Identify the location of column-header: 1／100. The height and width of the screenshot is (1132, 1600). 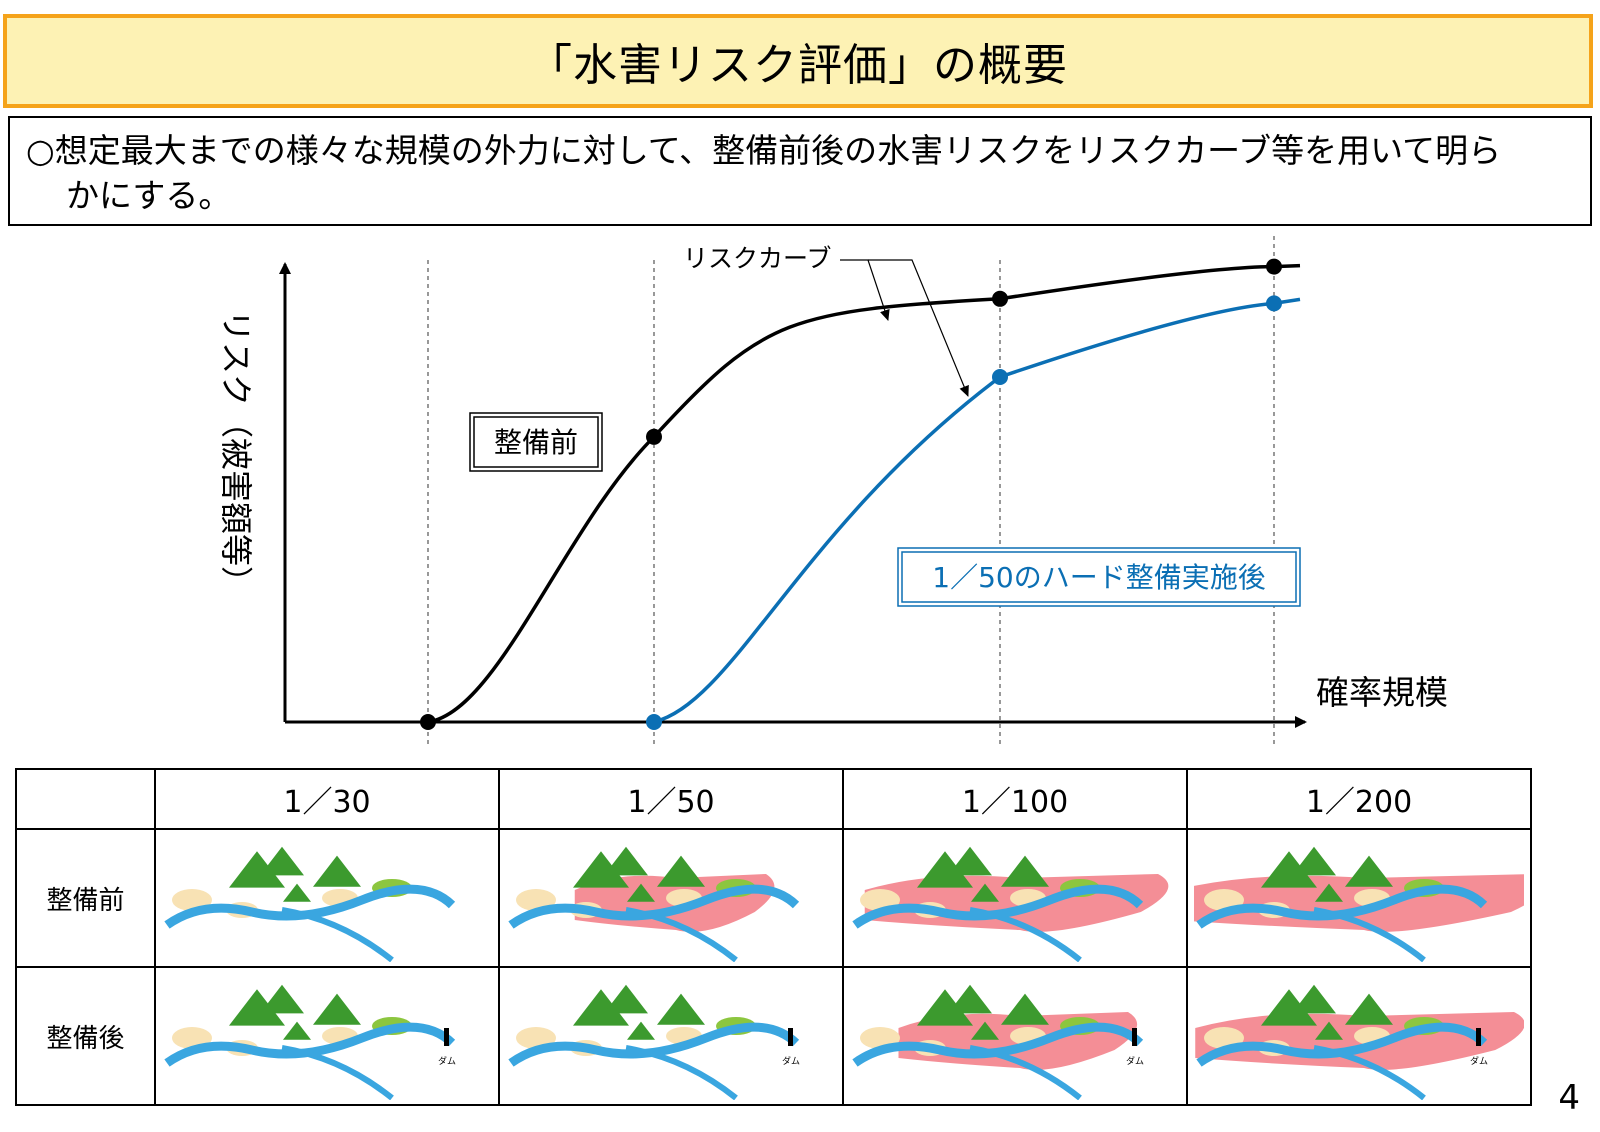
(1015, 799).